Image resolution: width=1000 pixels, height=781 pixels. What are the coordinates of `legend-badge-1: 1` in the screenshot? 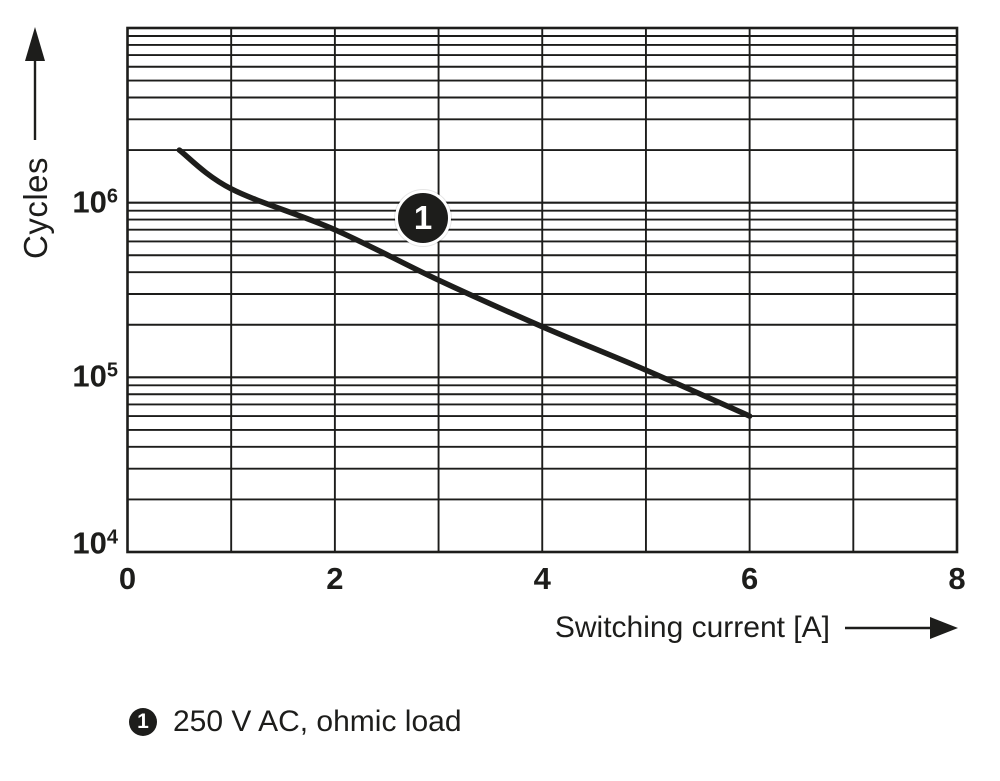 It's located at (143, 722).